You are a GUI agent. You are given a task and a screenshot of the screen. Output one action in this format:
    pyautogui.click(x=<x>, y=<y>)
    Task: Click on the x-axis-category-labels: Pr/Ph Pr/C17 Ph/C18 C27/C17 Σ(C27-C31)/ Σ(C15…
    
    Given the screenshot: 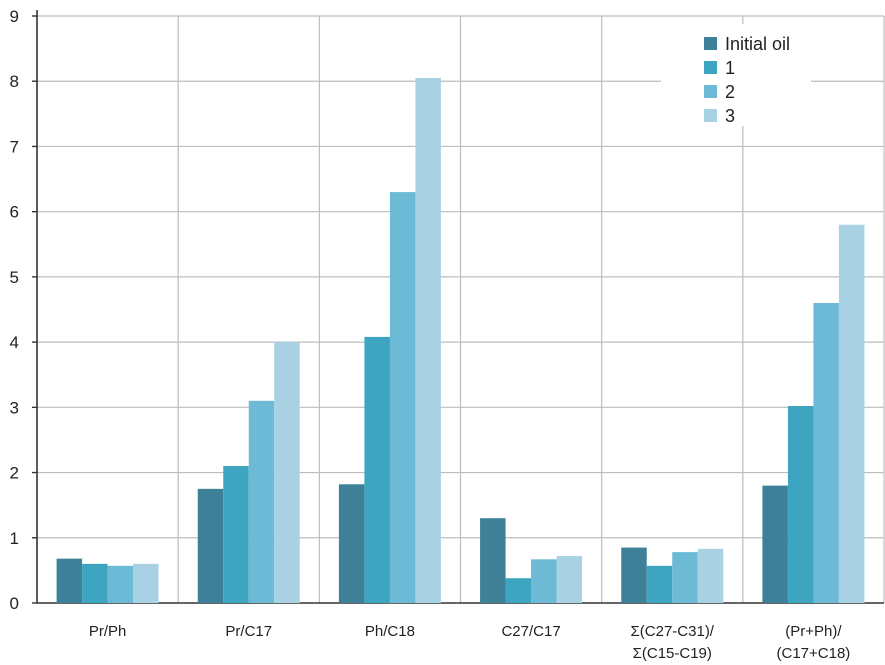 What is the action you would take?
    pyautogui.click(x=469, y=642)
    